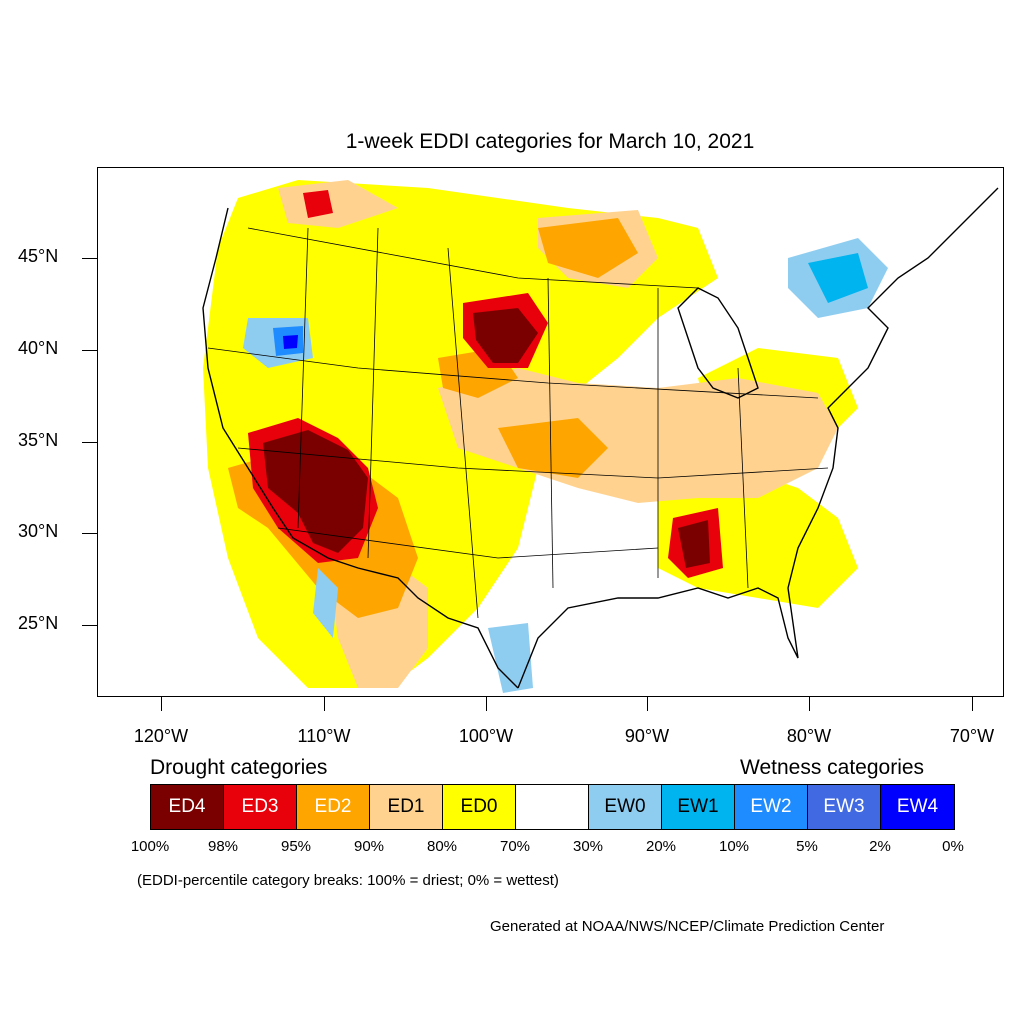 The width and height of the screenshot is (1024, 1024). I want to click on percentile-break-label: 10%, so click(734, 846).